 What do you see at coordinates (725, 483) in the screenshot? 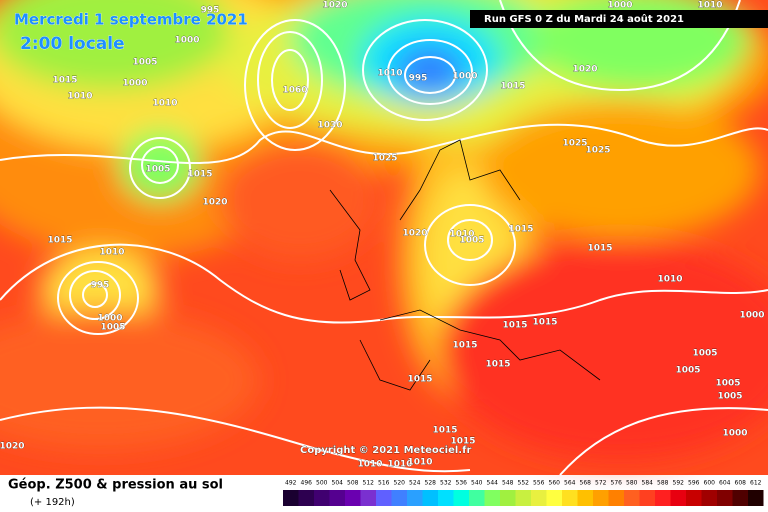
I see `scale-label: 604` at bounding box center [725, 483].